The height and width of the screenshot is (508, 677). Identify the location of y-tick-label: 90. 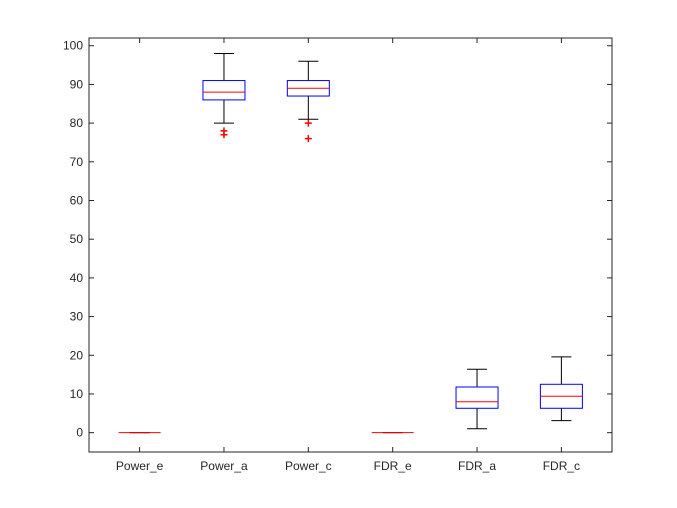
(77, 84).